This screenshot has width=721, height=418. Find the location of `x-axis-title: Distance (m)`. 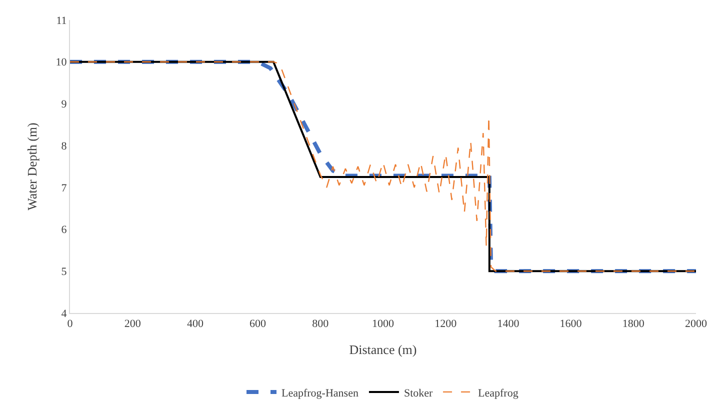

x-axis-title: Distance (m) is located at coordinates (383, 349).